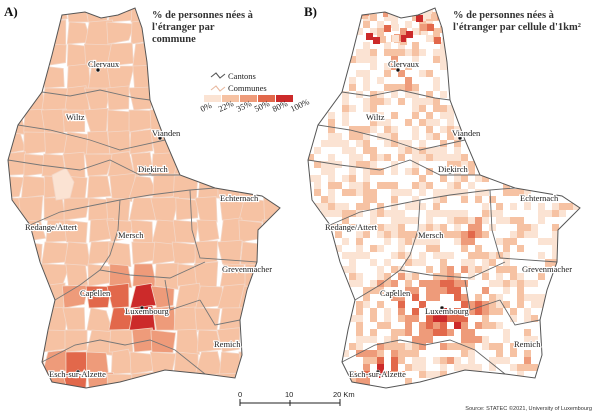 This screenshot has width=600, height=416. What do you see at coordinates (527, 344) in the screenshot?
I see `town-label: Remich` at bounding box center [527, 344].